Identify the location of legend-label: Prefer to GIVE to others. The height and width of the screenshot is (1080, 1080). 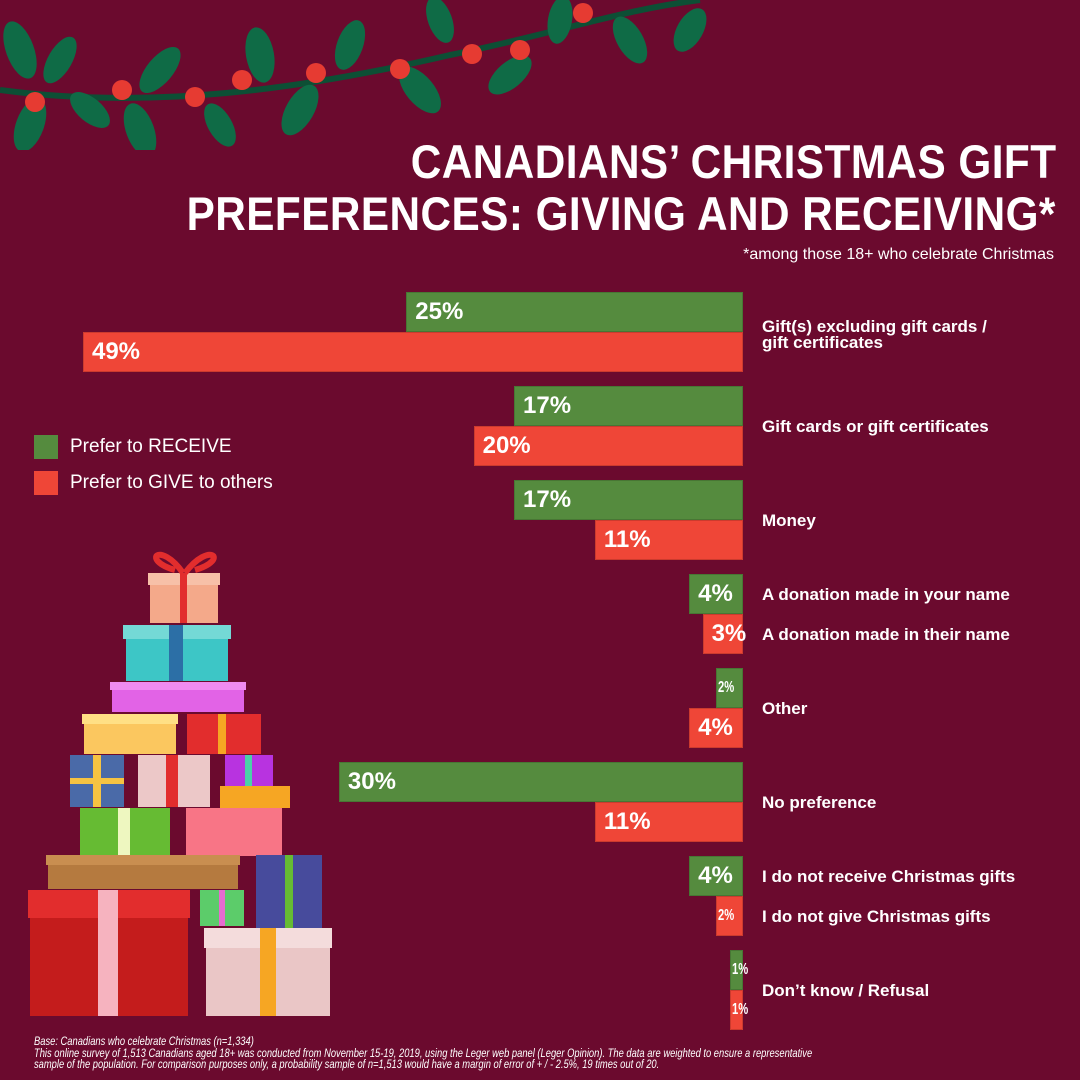
(171, 482).